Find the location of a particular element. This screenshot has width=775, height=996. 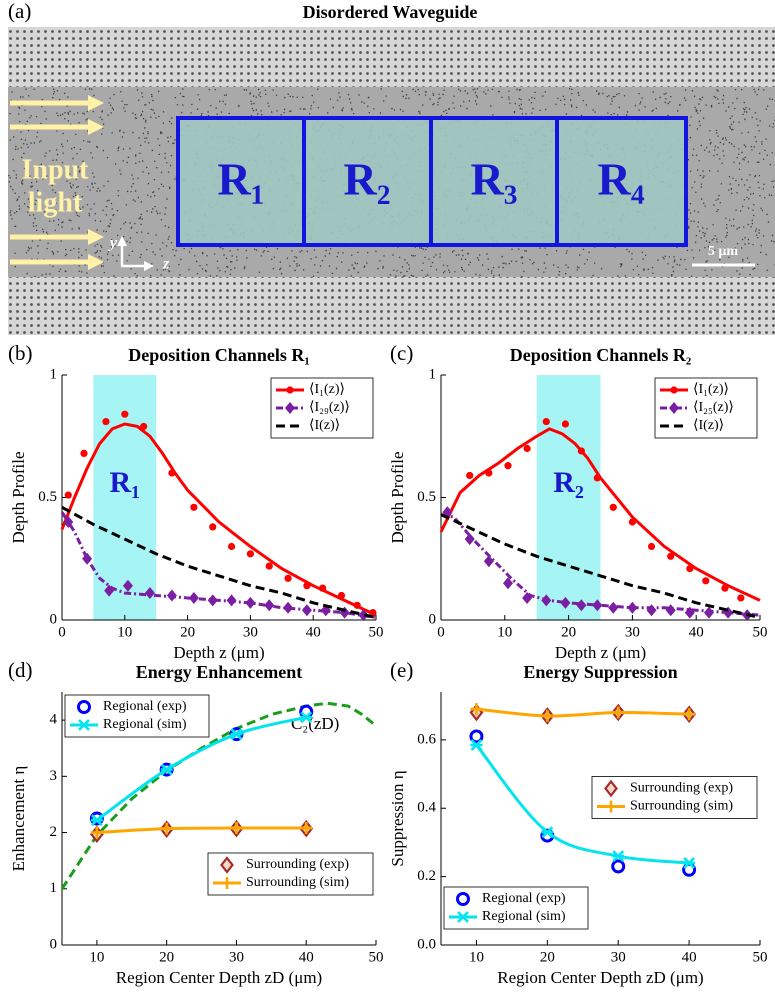

legend-box is located at coordinates (290, 874).